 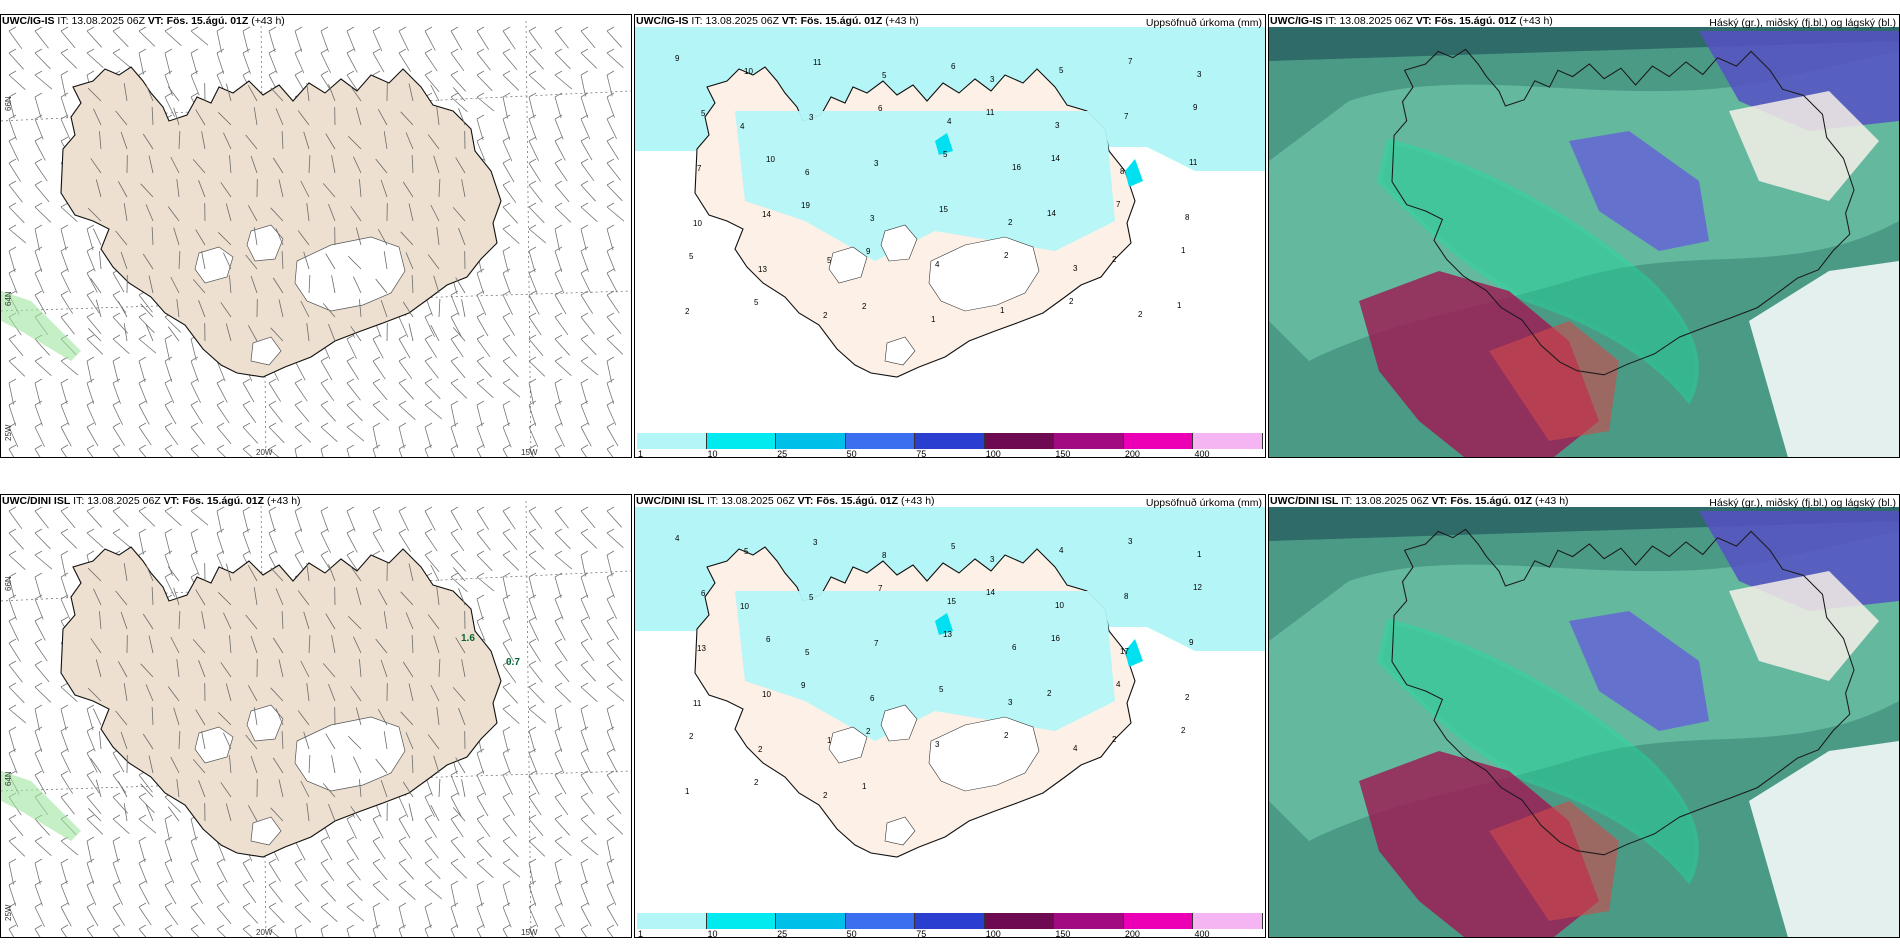 I want to click on precip-value-label: 16, so click(x=1016, y=167).